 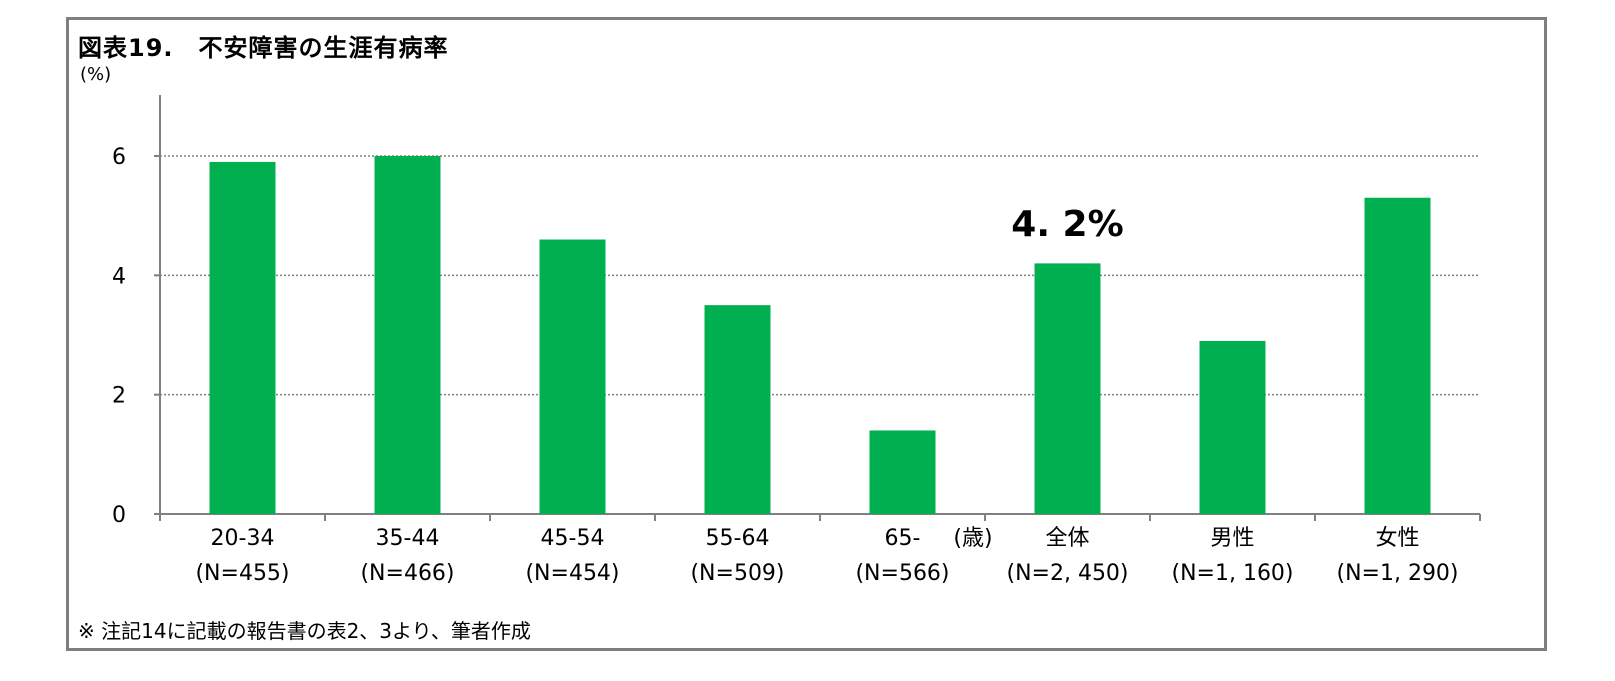 I want to click on x-category-label: 55-64, so click(x=738, y=538).